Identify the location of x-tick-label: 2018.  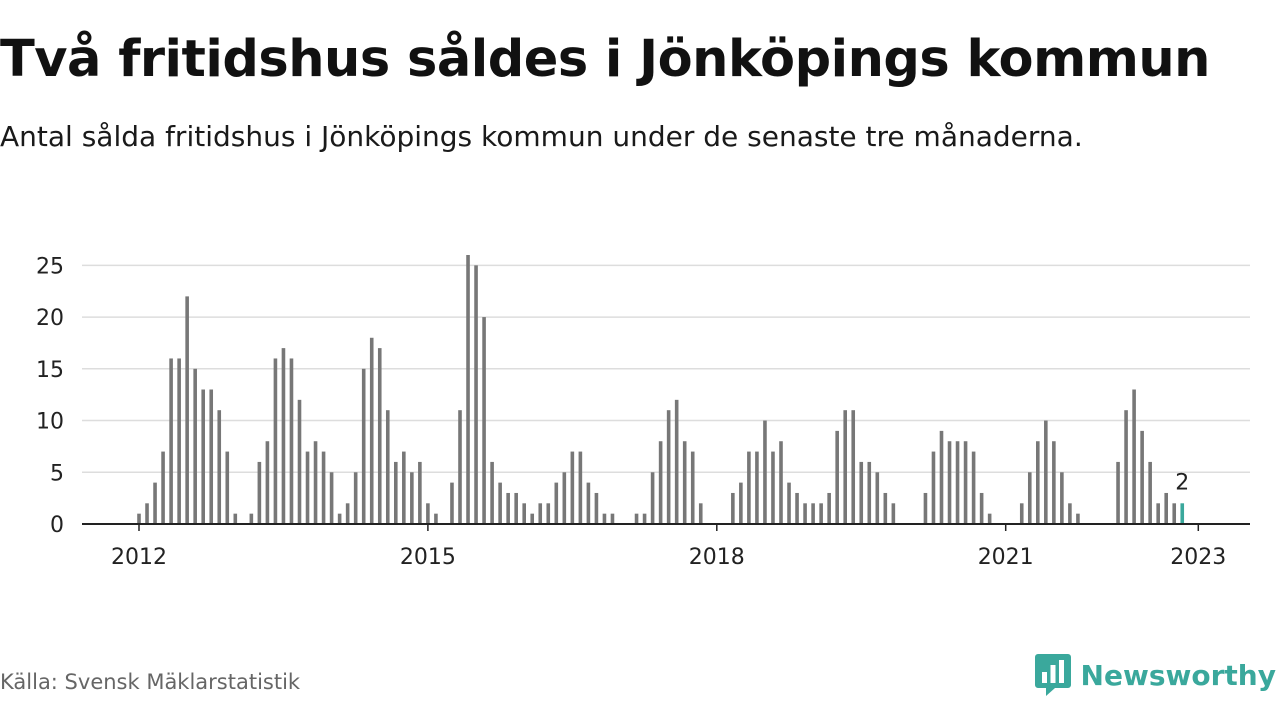
(717, 557).